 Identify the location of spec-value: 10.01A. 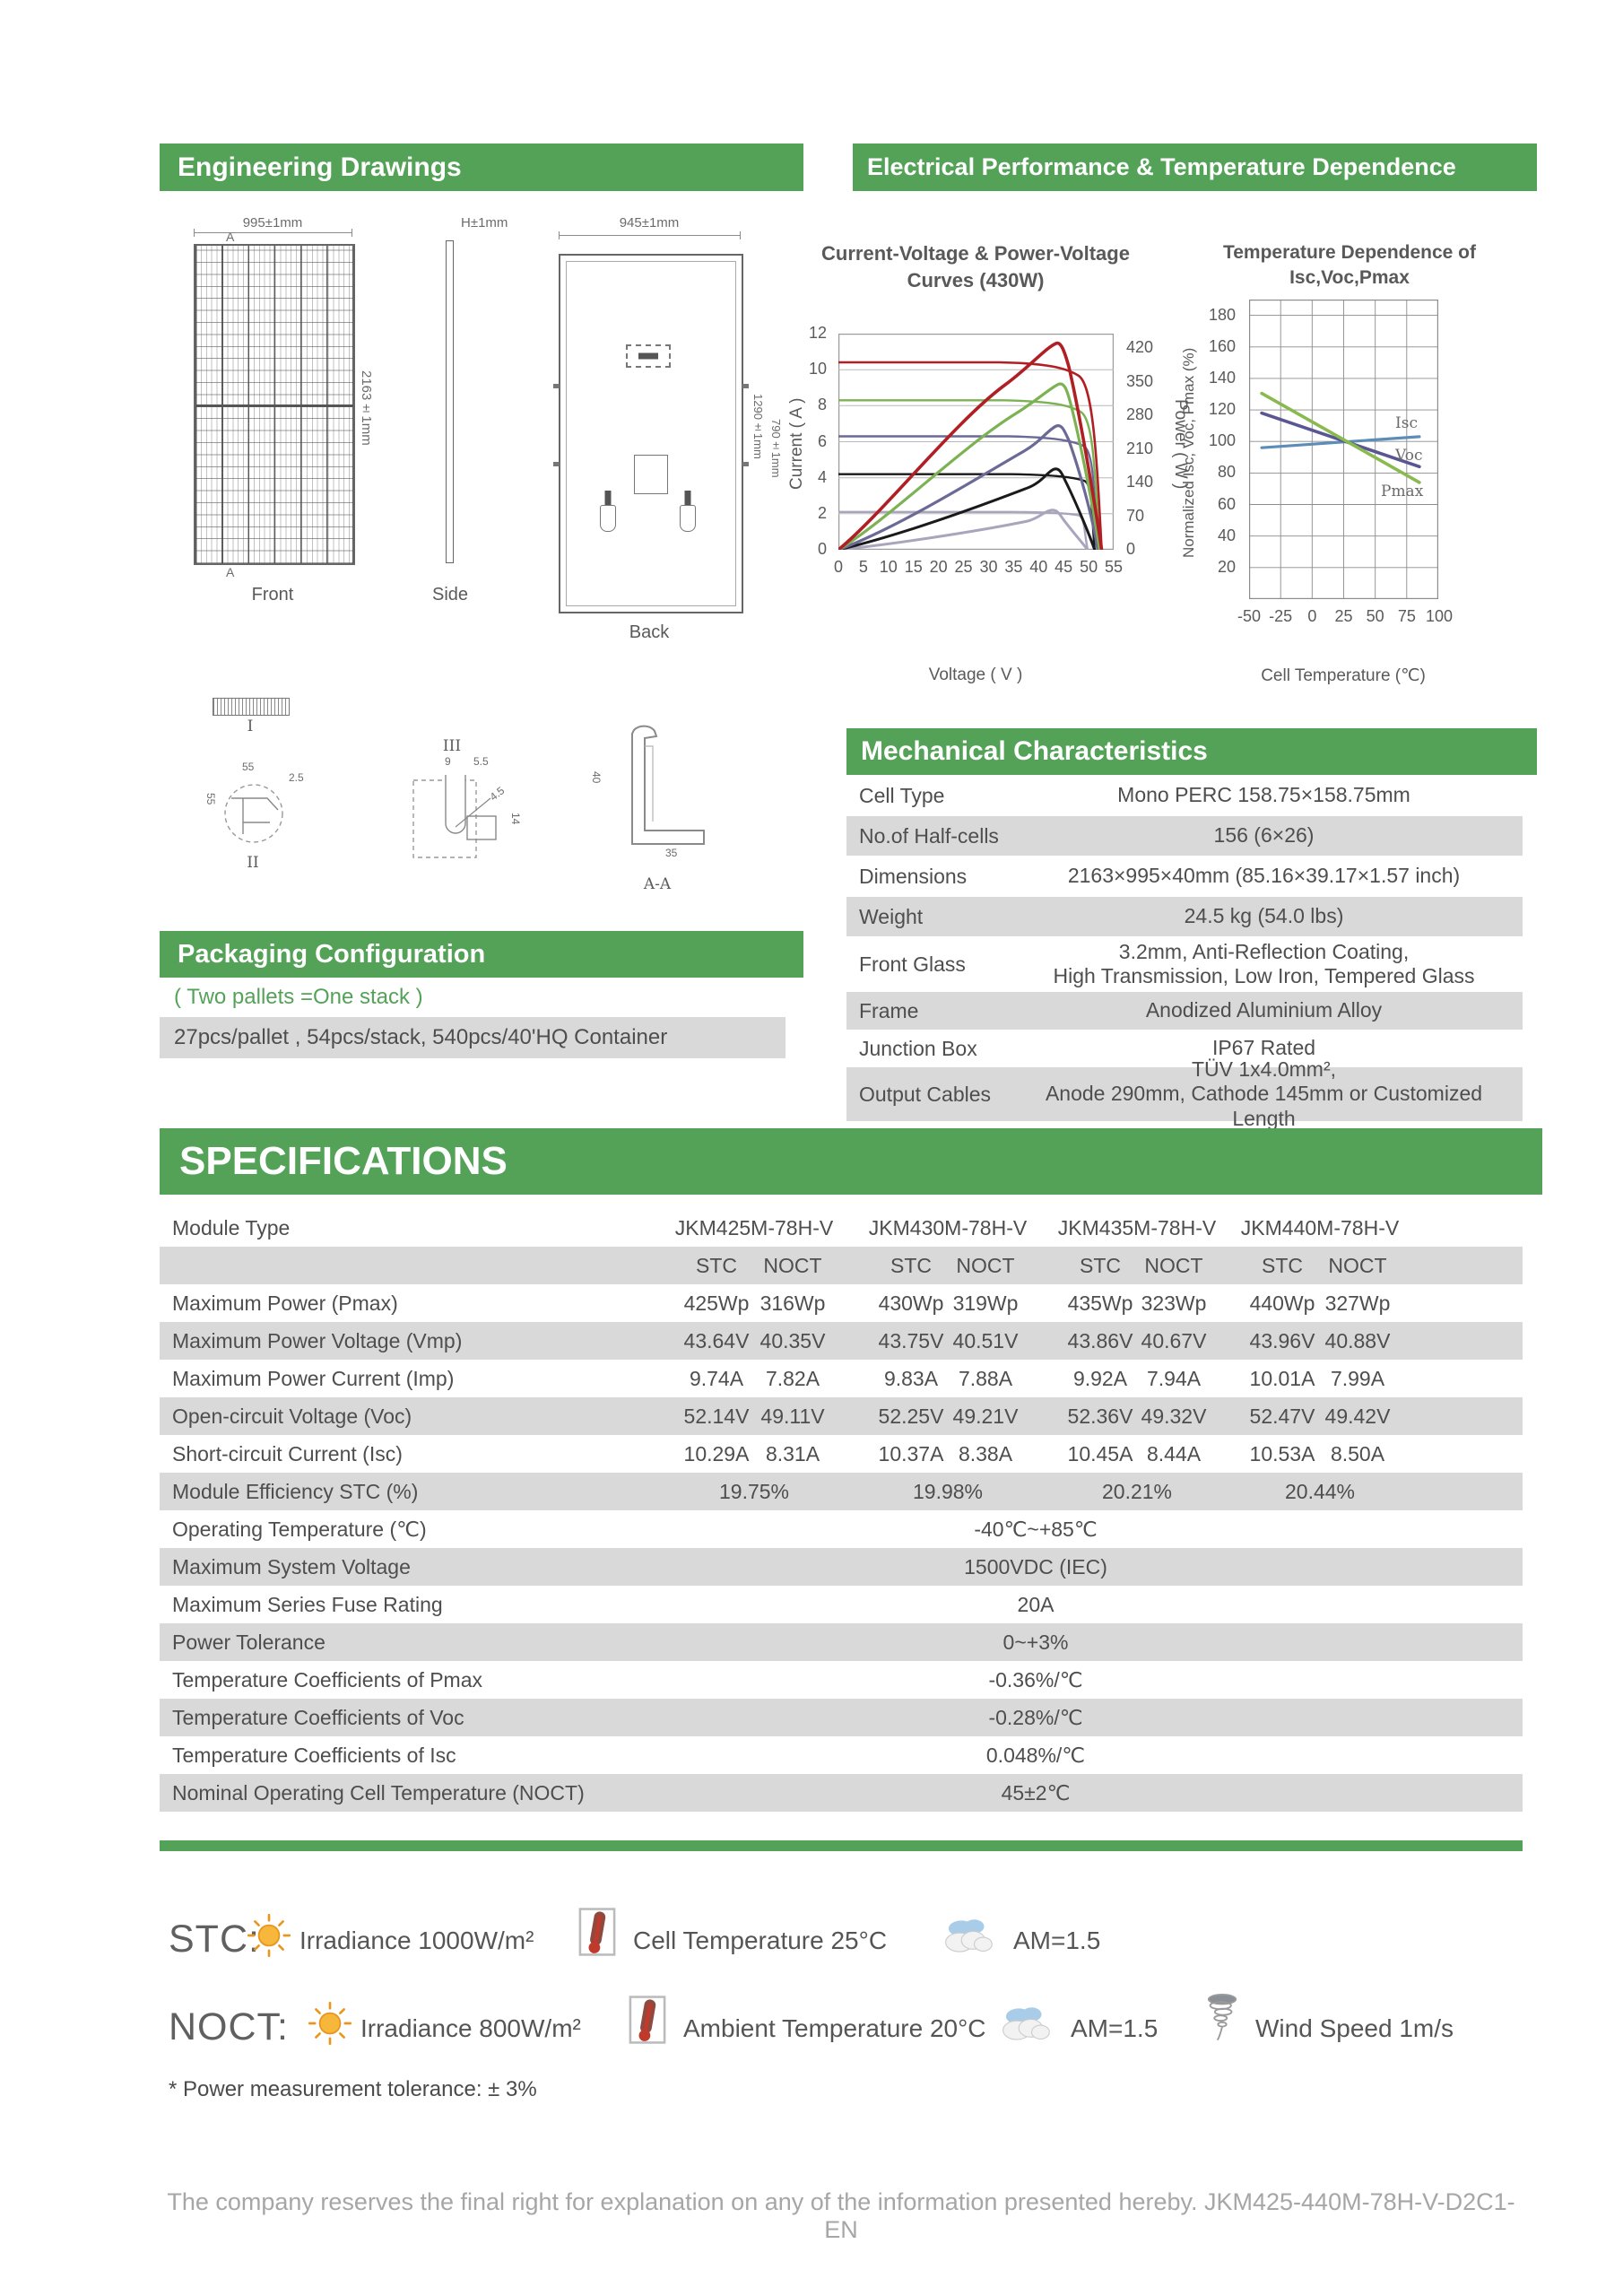
(1282, 1378).